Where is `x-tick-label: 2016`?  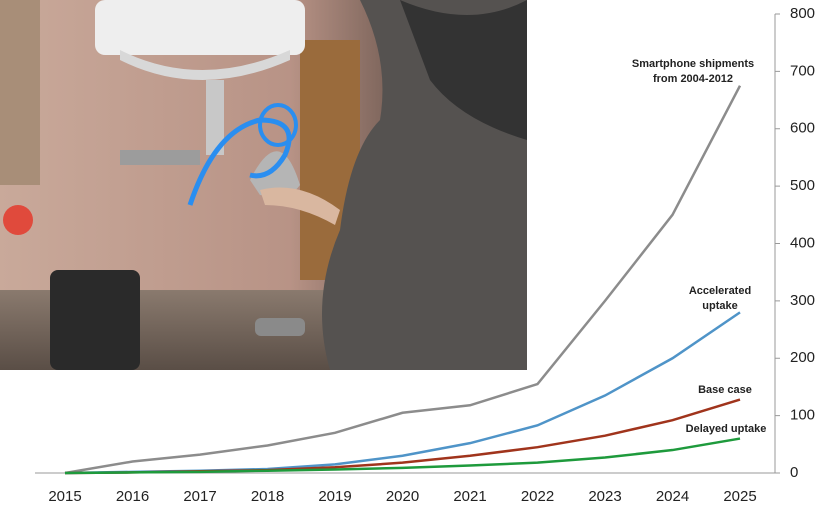 x-tick-label: 2016 is located at coordinates (132, 496).